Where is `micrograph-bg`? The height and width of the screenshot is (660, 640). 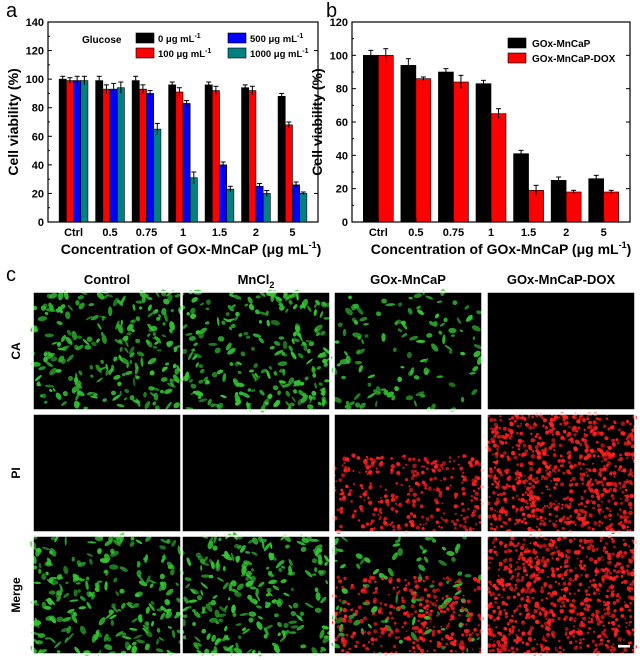
micrograph-bg is located at coordinates (408, 473).